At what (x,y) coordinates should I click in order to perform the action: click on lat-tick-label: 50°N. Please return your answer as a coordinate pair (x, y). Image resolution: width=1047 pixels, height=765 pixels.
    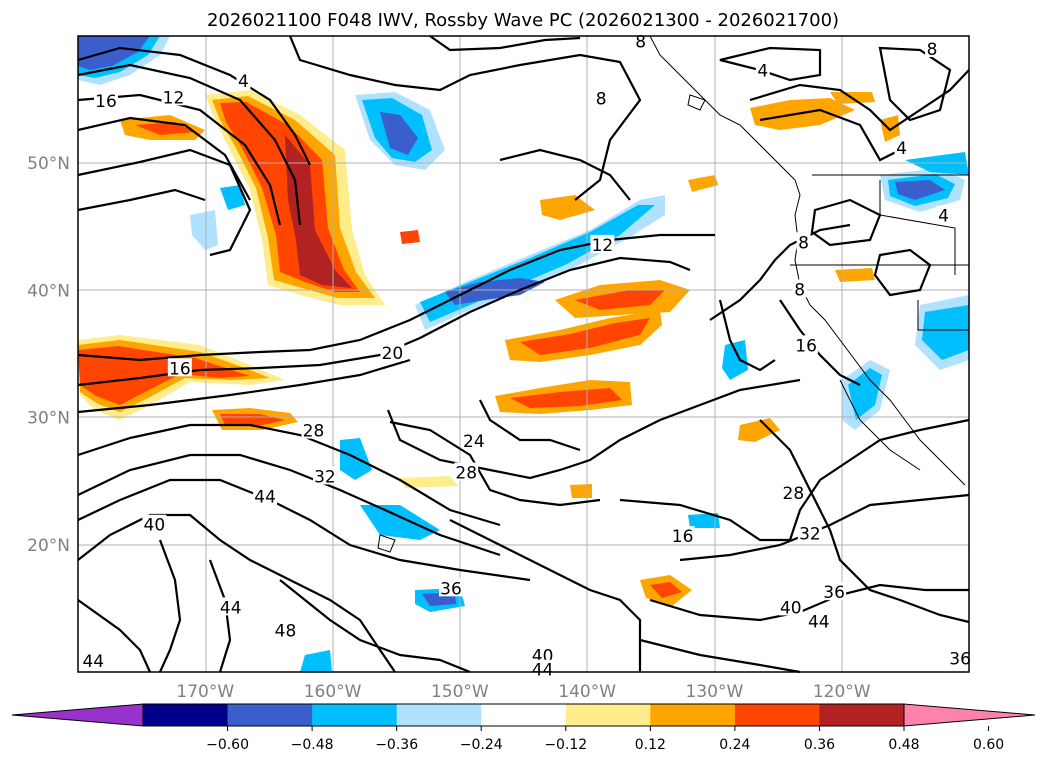
    Looking at the image, I should click on (48, 164).